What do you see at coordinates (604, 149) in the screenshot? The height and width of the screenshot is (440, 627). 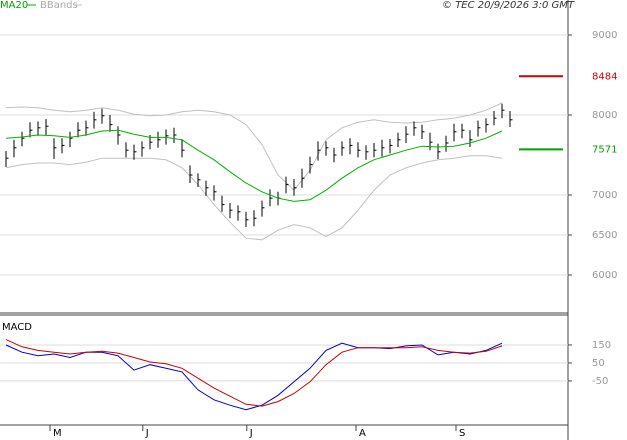 I see `level-label: 7571` at bounding box center [604, 149].